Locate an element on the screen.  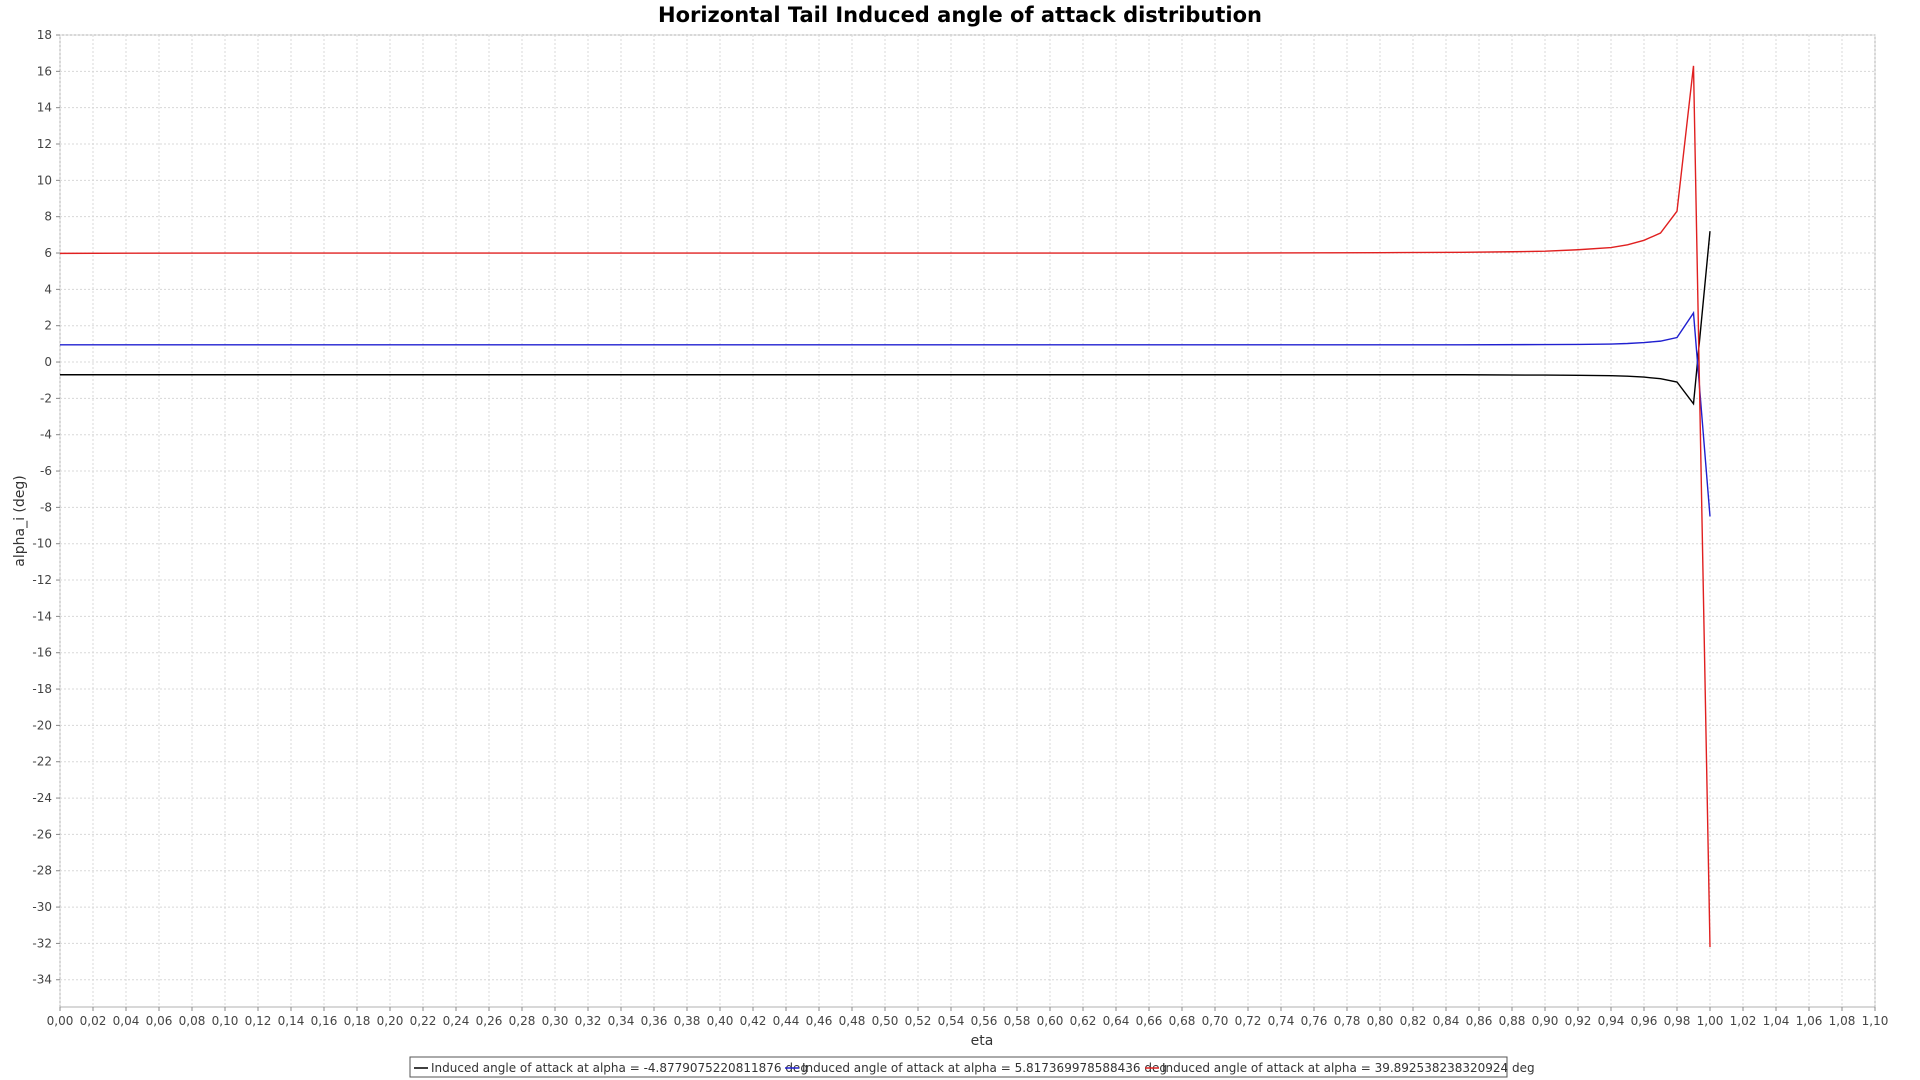
x-tick-label: 0,70 is located at coordinates (1215, 1021).